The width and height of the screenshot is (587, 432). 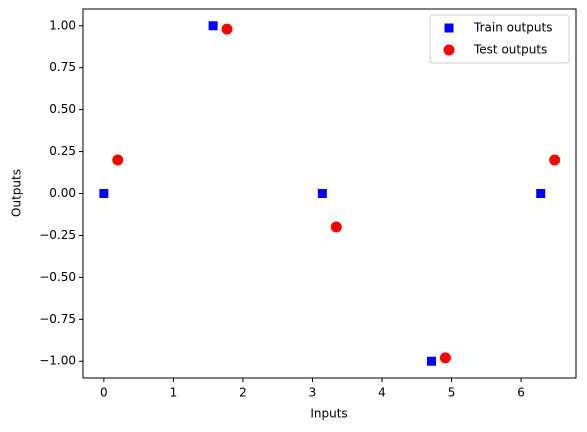 I want to click on x-axis-label: Inputs, so click(x=328, y=414).